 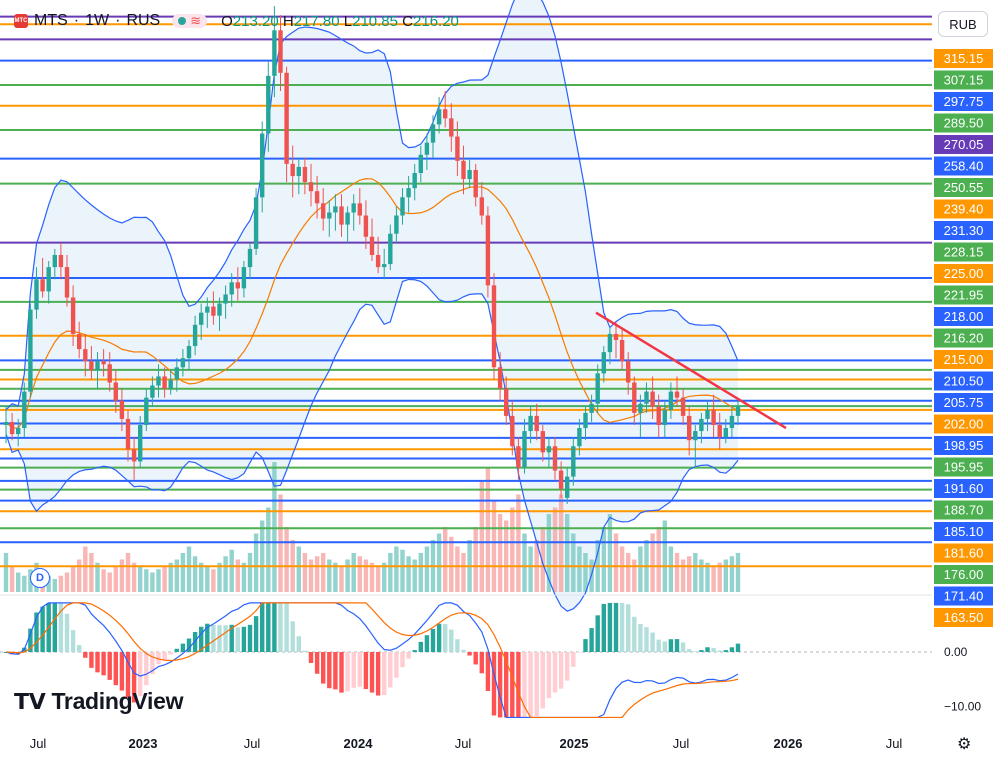 What do you see at coordinates (143, 20) in the screenshot?
I see `exchange-label: RUS` at bounding box center [143, 20].